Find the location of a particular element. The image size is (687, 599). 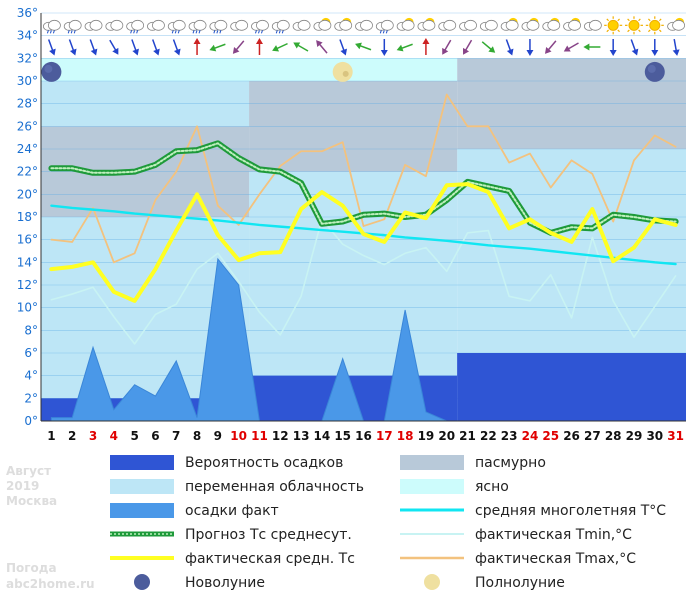

y-tick-label: 34° is located at coordinates (27, 36).